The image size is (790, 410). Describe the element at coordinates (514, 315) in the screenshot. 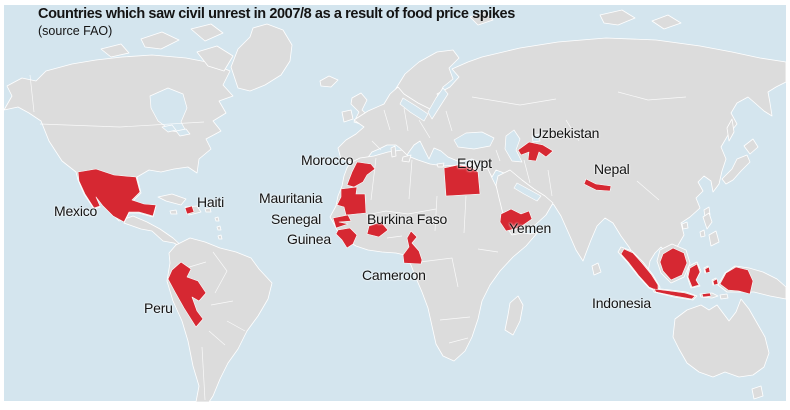

I see `landmass-madagascar` at that location.